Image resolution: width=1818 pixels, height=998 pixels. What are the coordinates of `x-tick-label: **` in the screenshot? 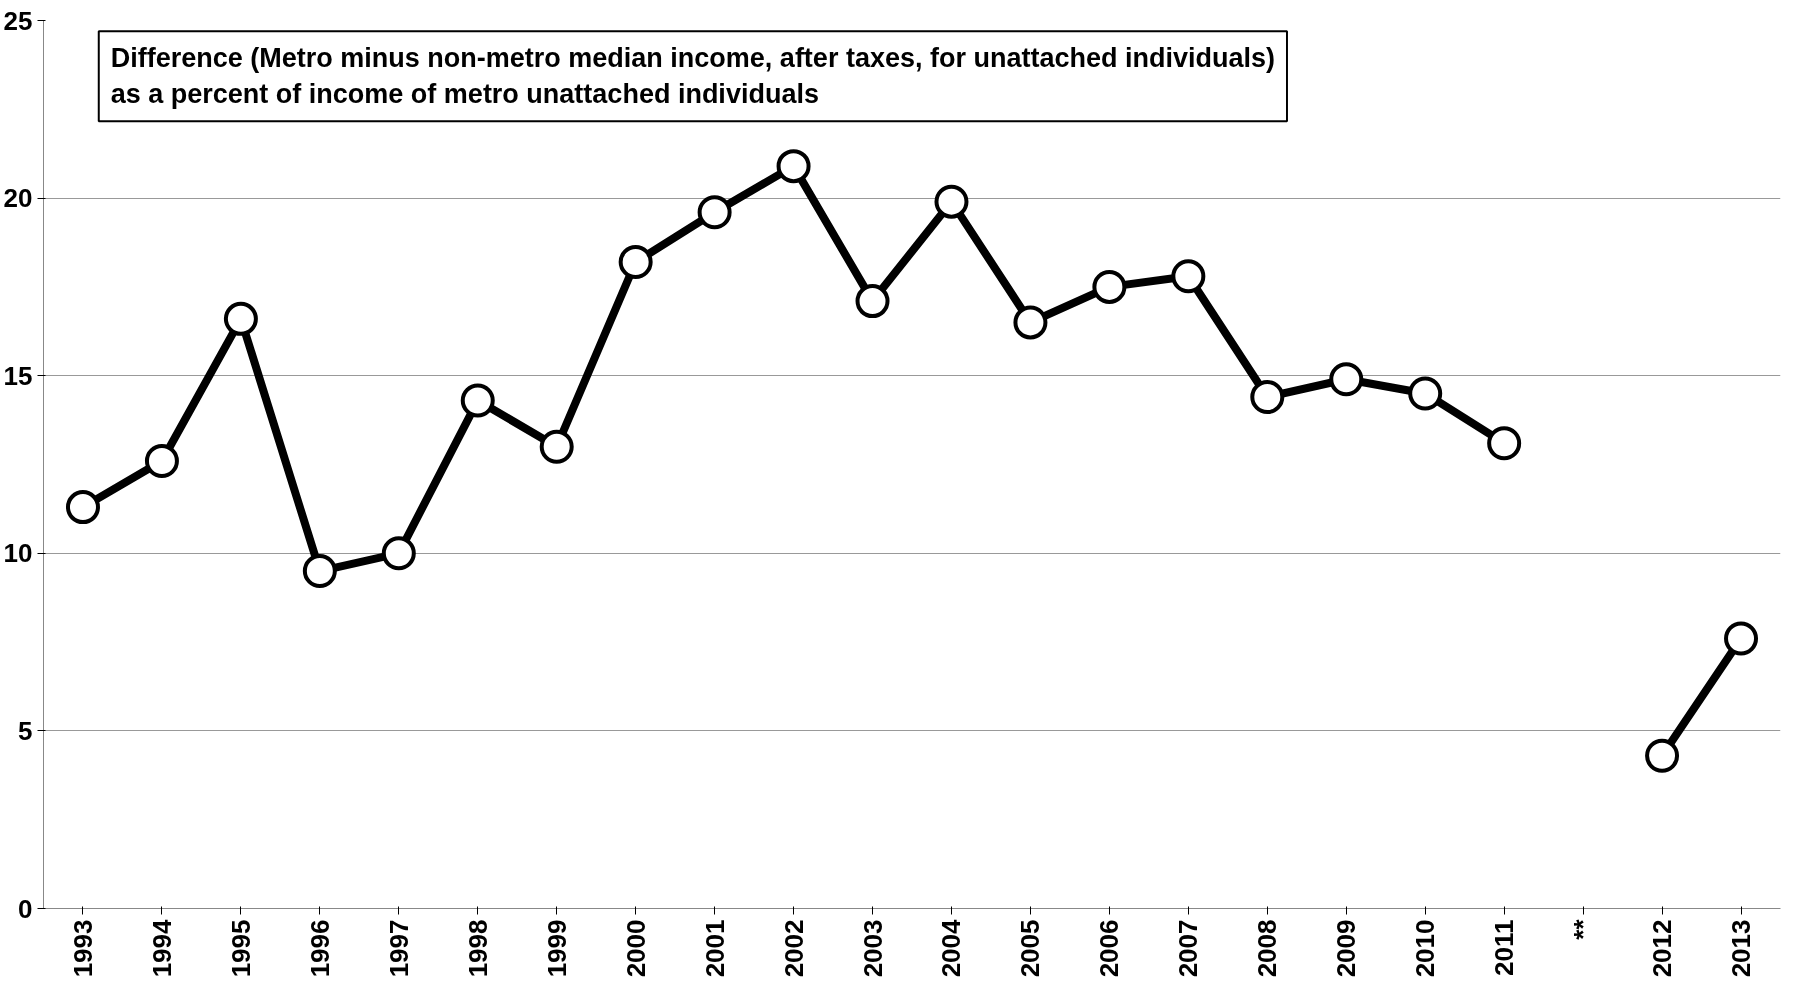 It's located at (1583, 929).